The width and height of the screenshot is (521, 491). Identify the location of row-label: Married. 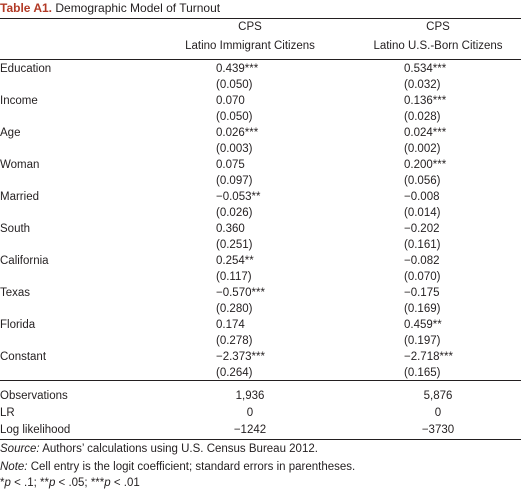
(19, 197).